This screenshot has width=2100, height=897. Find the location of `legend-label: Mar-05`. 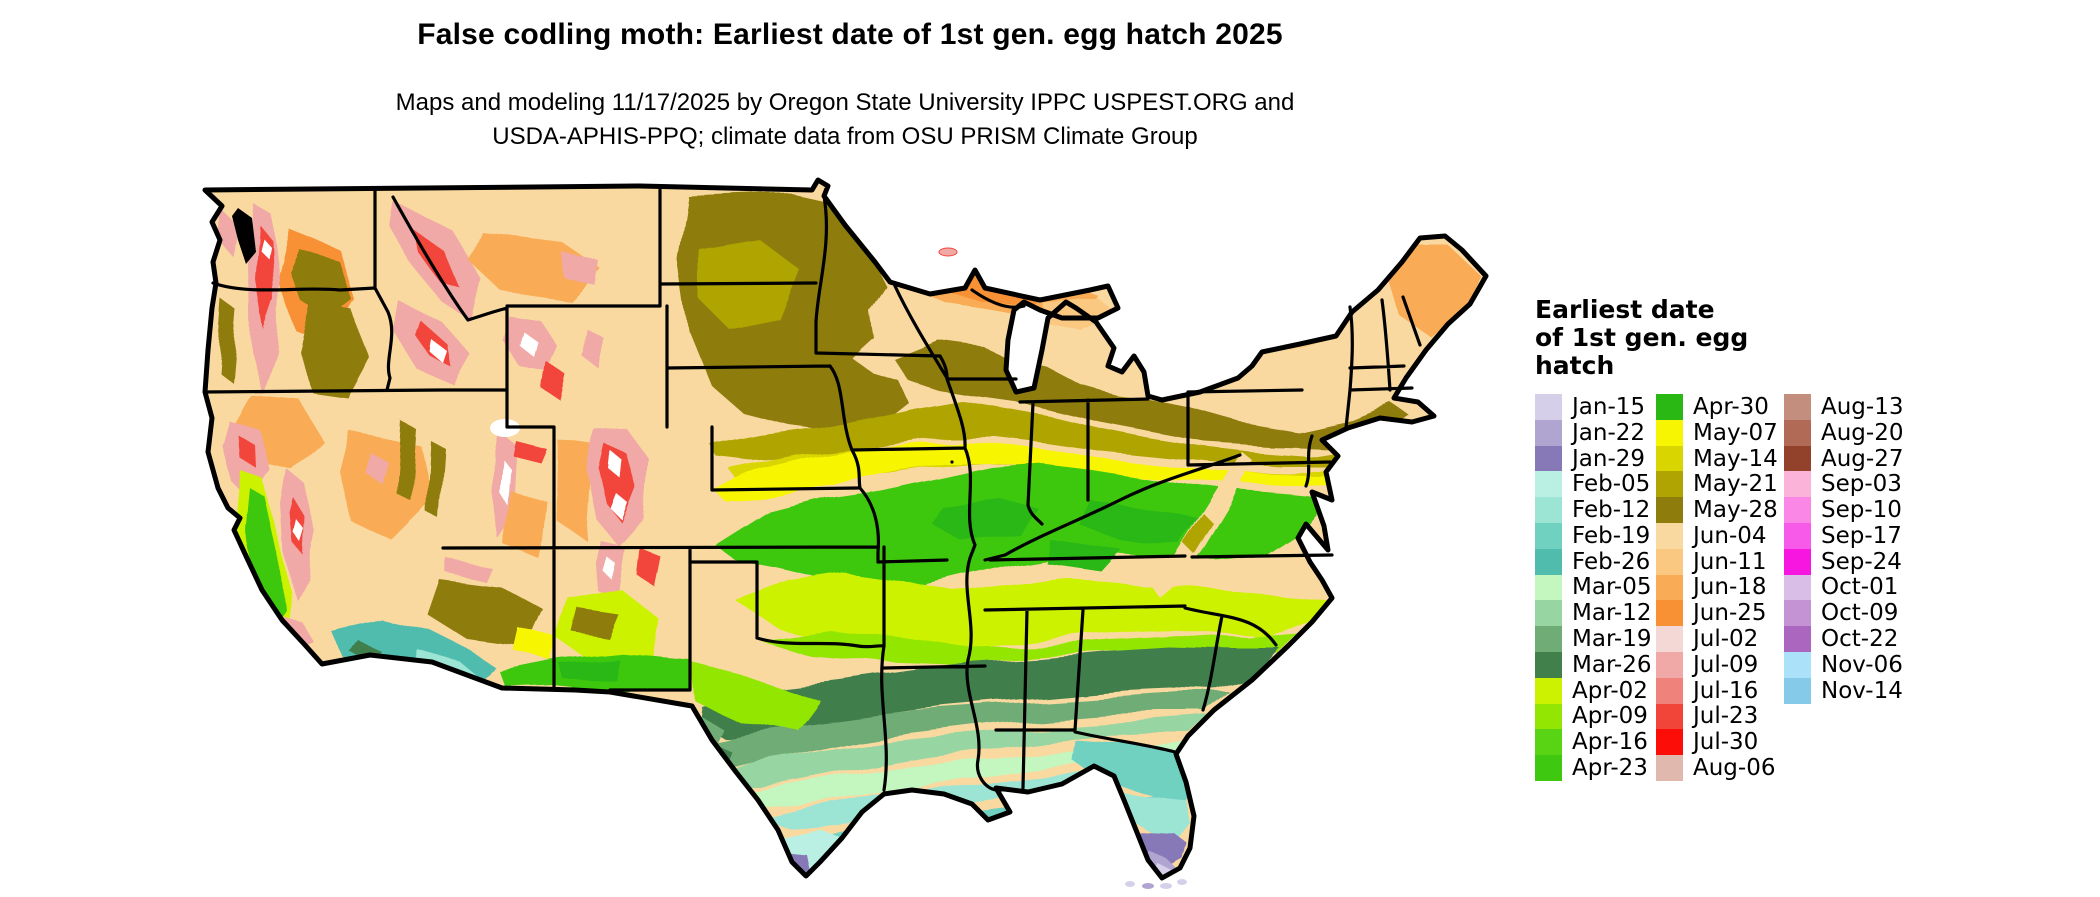

legend-label: Mar-05 is located at coordinates (1612, 587).